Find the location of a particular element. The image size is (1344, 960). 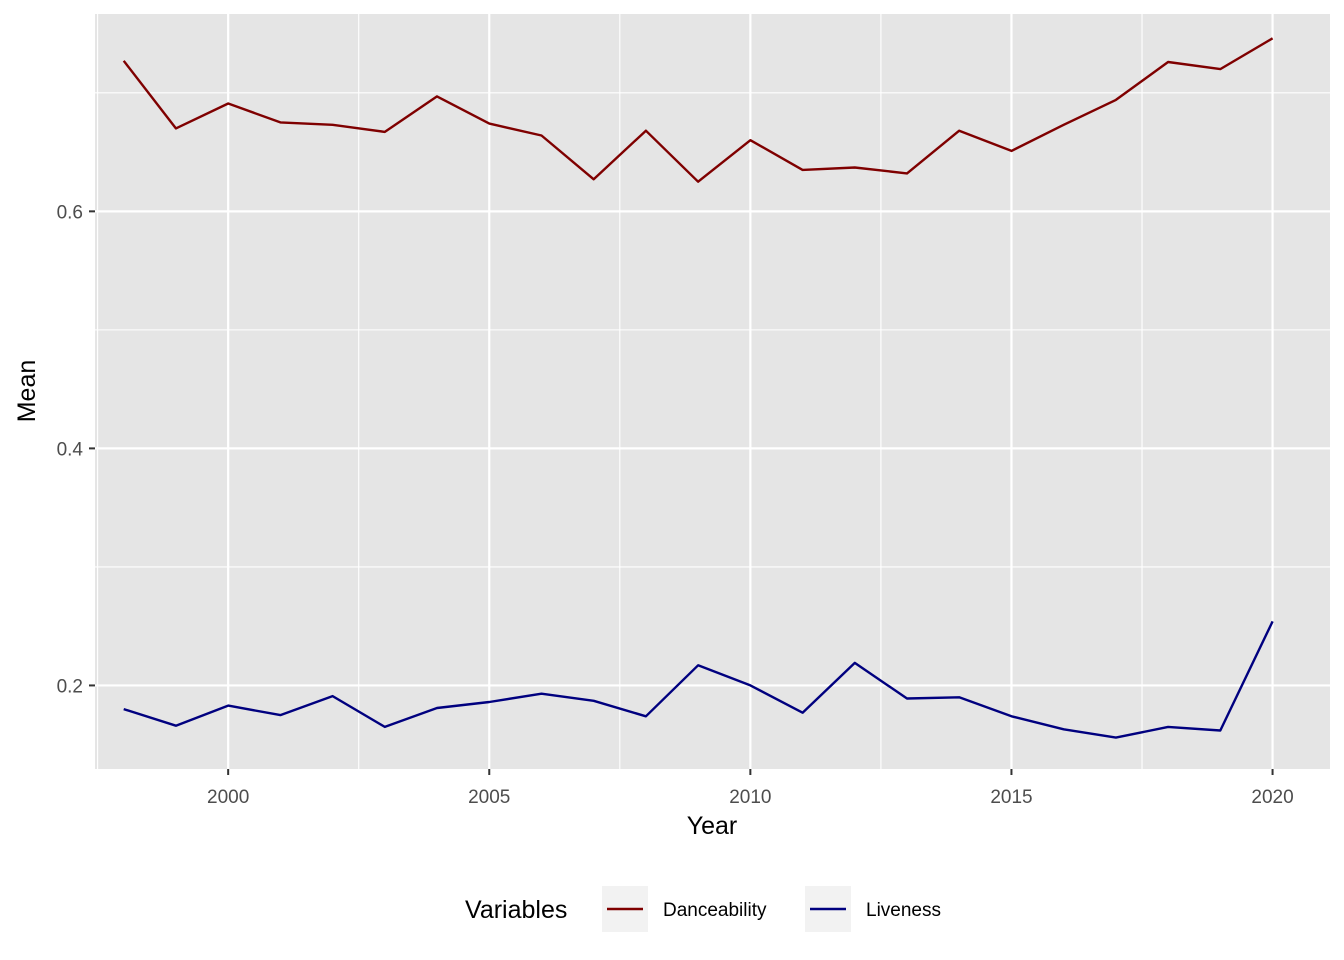

legend-label-danceability: Danceability is located at coordinates (715, 910).